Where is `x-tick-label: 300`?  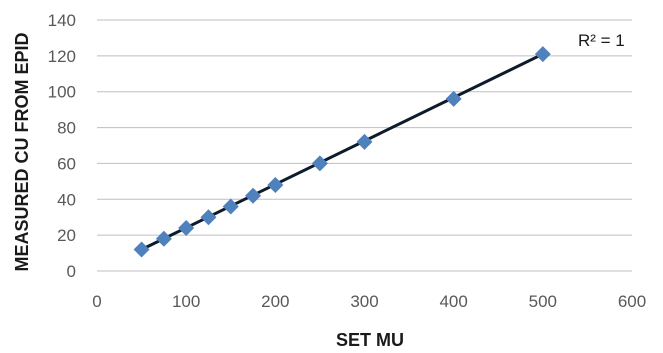
x-tick-label: 300 is located at coordinates (364, 301).